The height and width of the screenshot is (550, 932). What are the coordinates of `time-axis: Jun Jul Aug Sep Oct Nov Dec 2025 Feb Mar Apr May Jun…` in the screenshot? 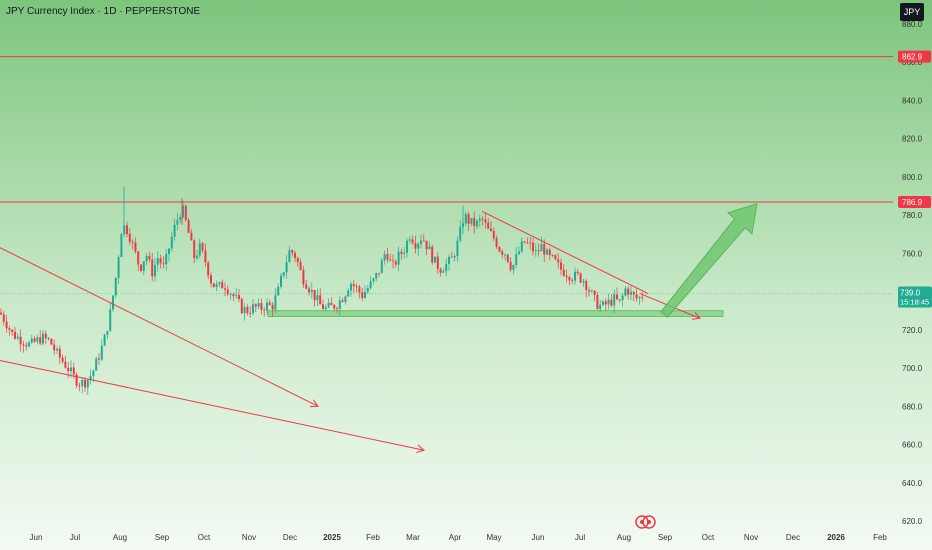 It's located at (459, 537).